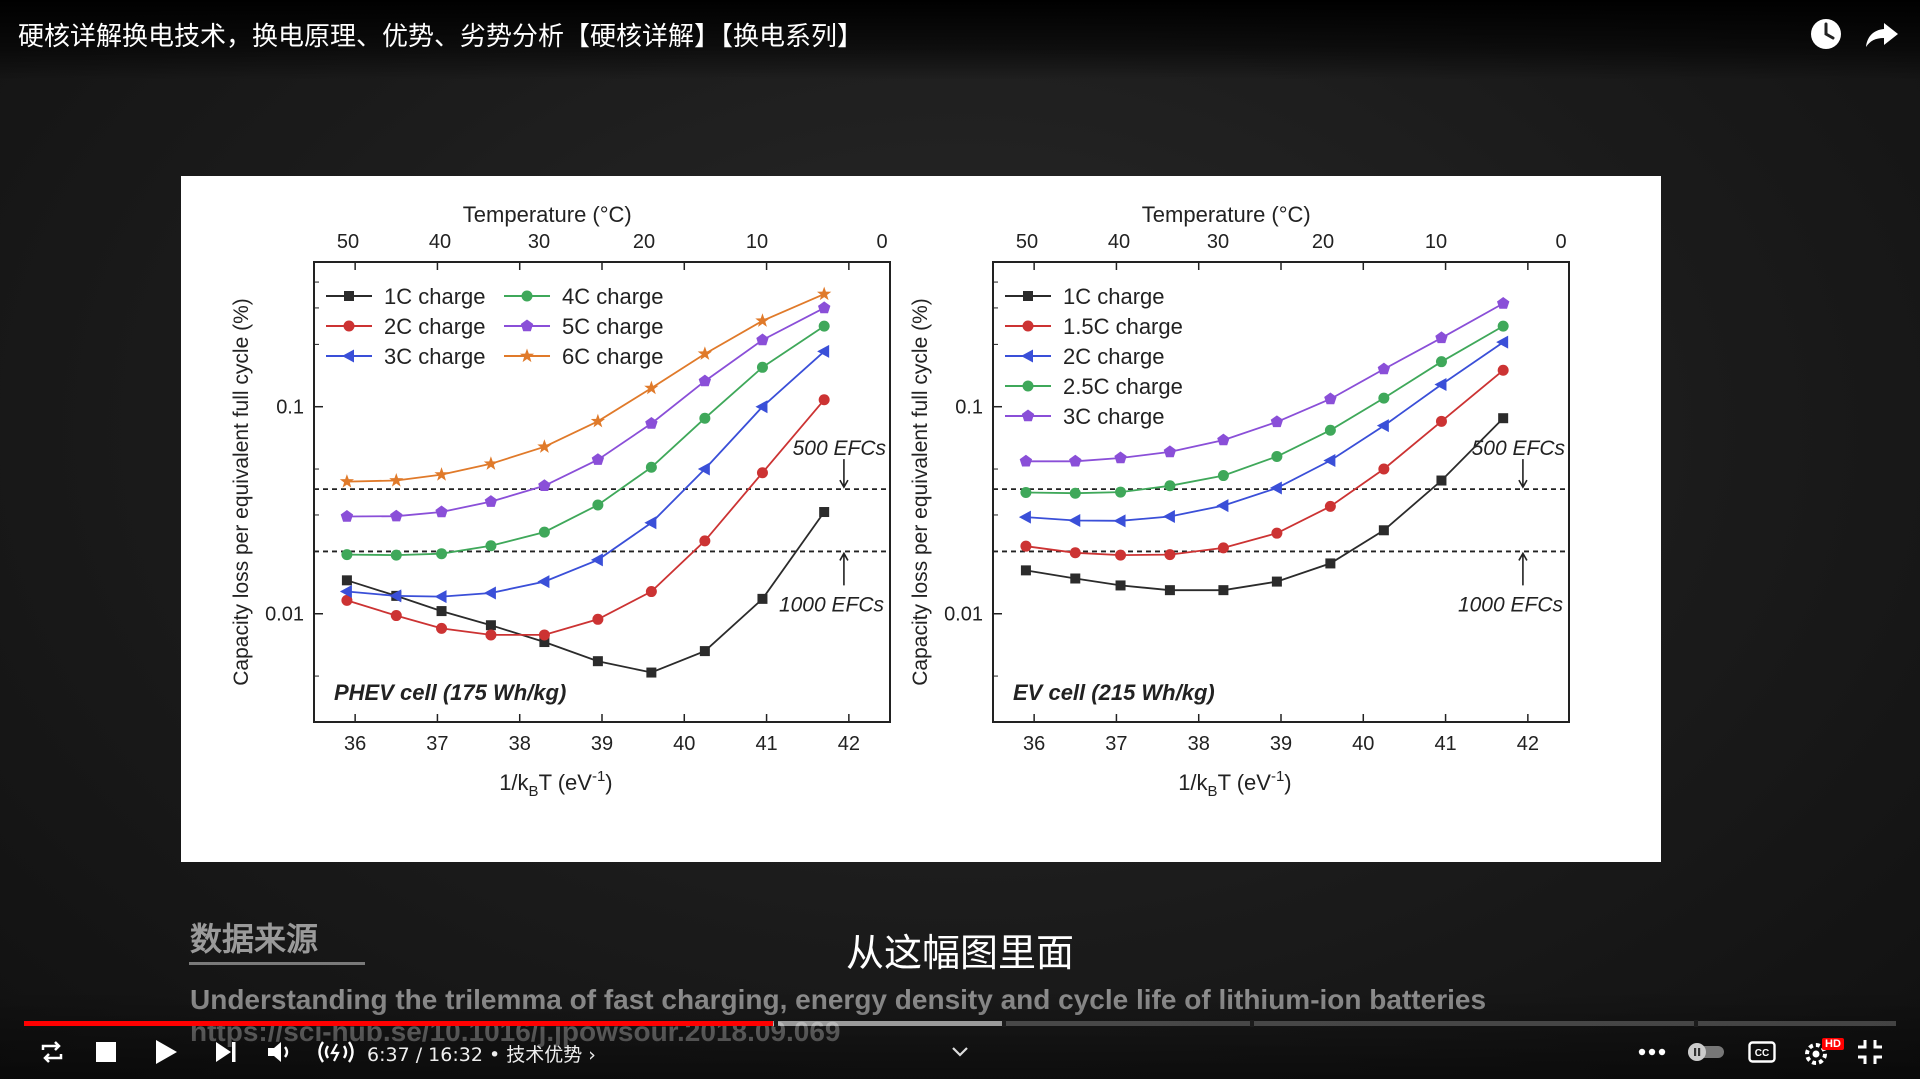  I want to click on series-2c-charge, so click(1263, 431).